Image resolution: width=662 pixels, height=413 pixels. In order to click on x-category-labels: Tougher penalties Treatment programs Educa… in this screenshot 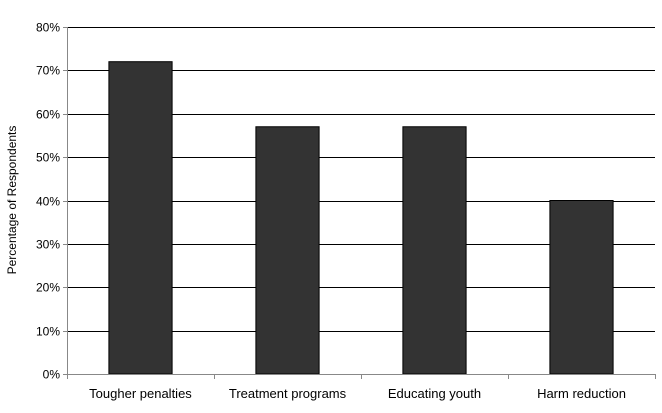, I will do `click(357, 393)`.